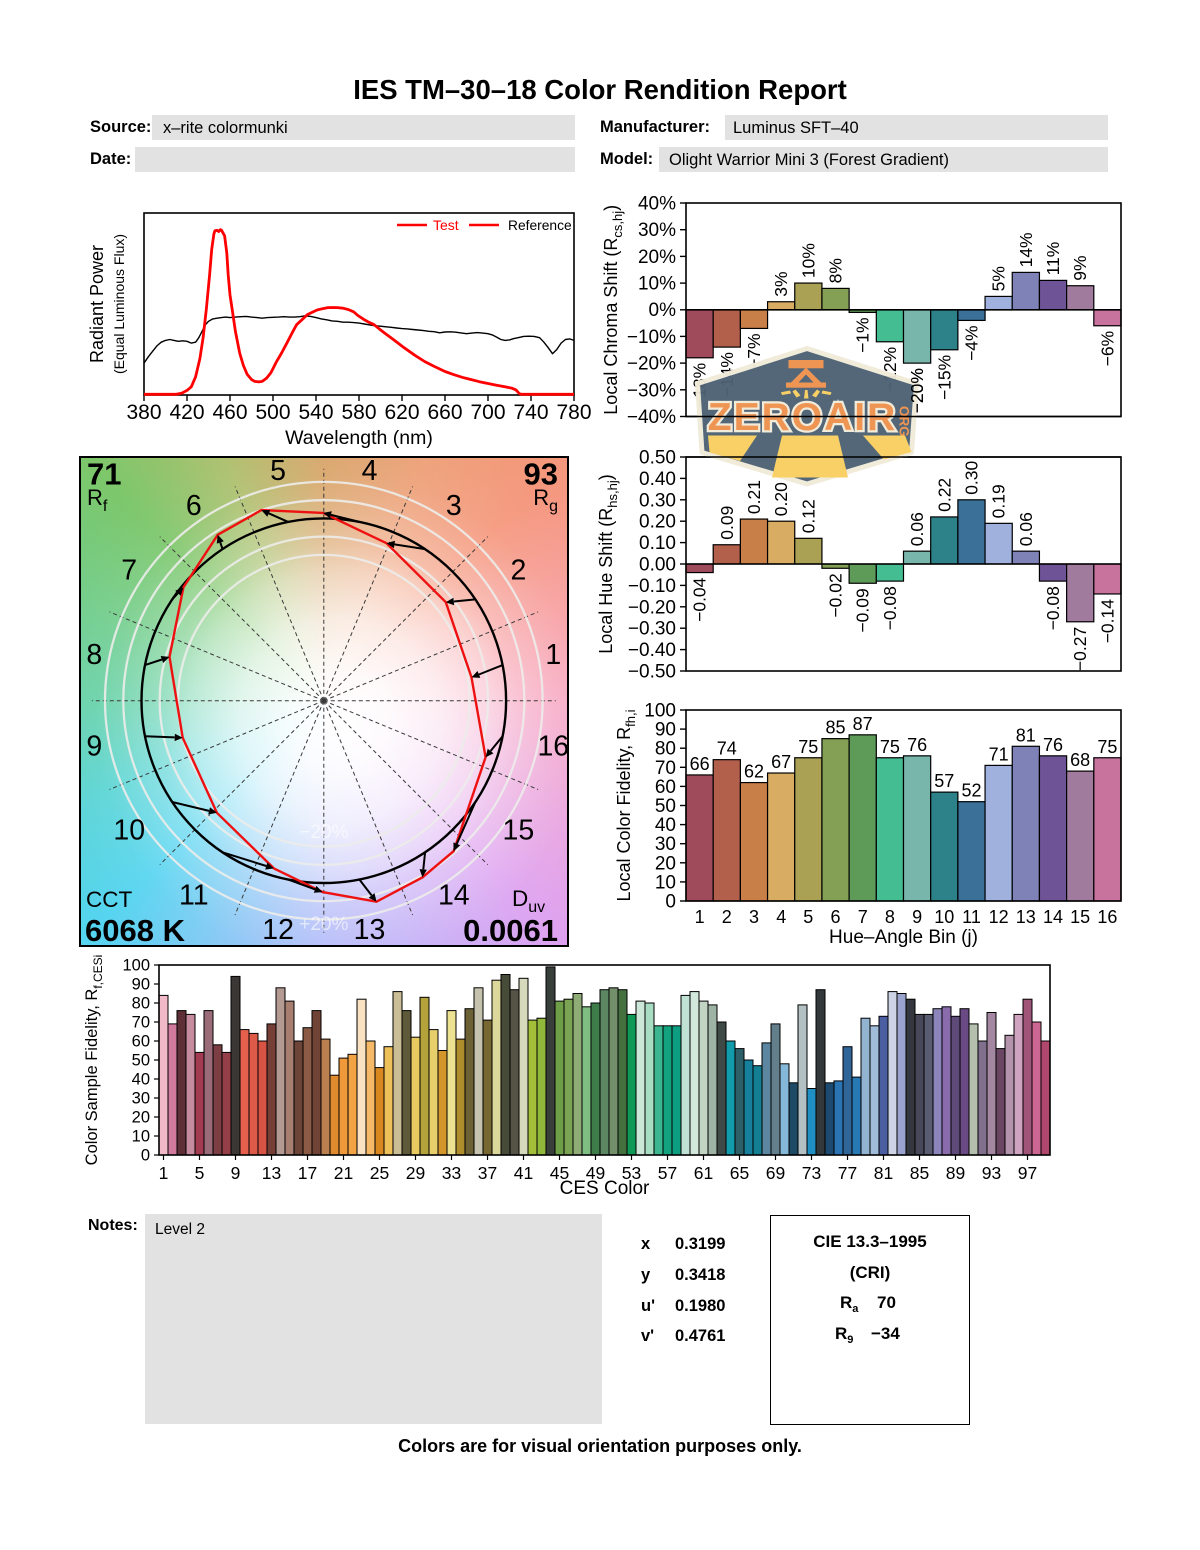 The image size is (1200, 1550). Describe the element at coordinates (727, 749) in the screenshot. I see `svg-text: 74` at that location.